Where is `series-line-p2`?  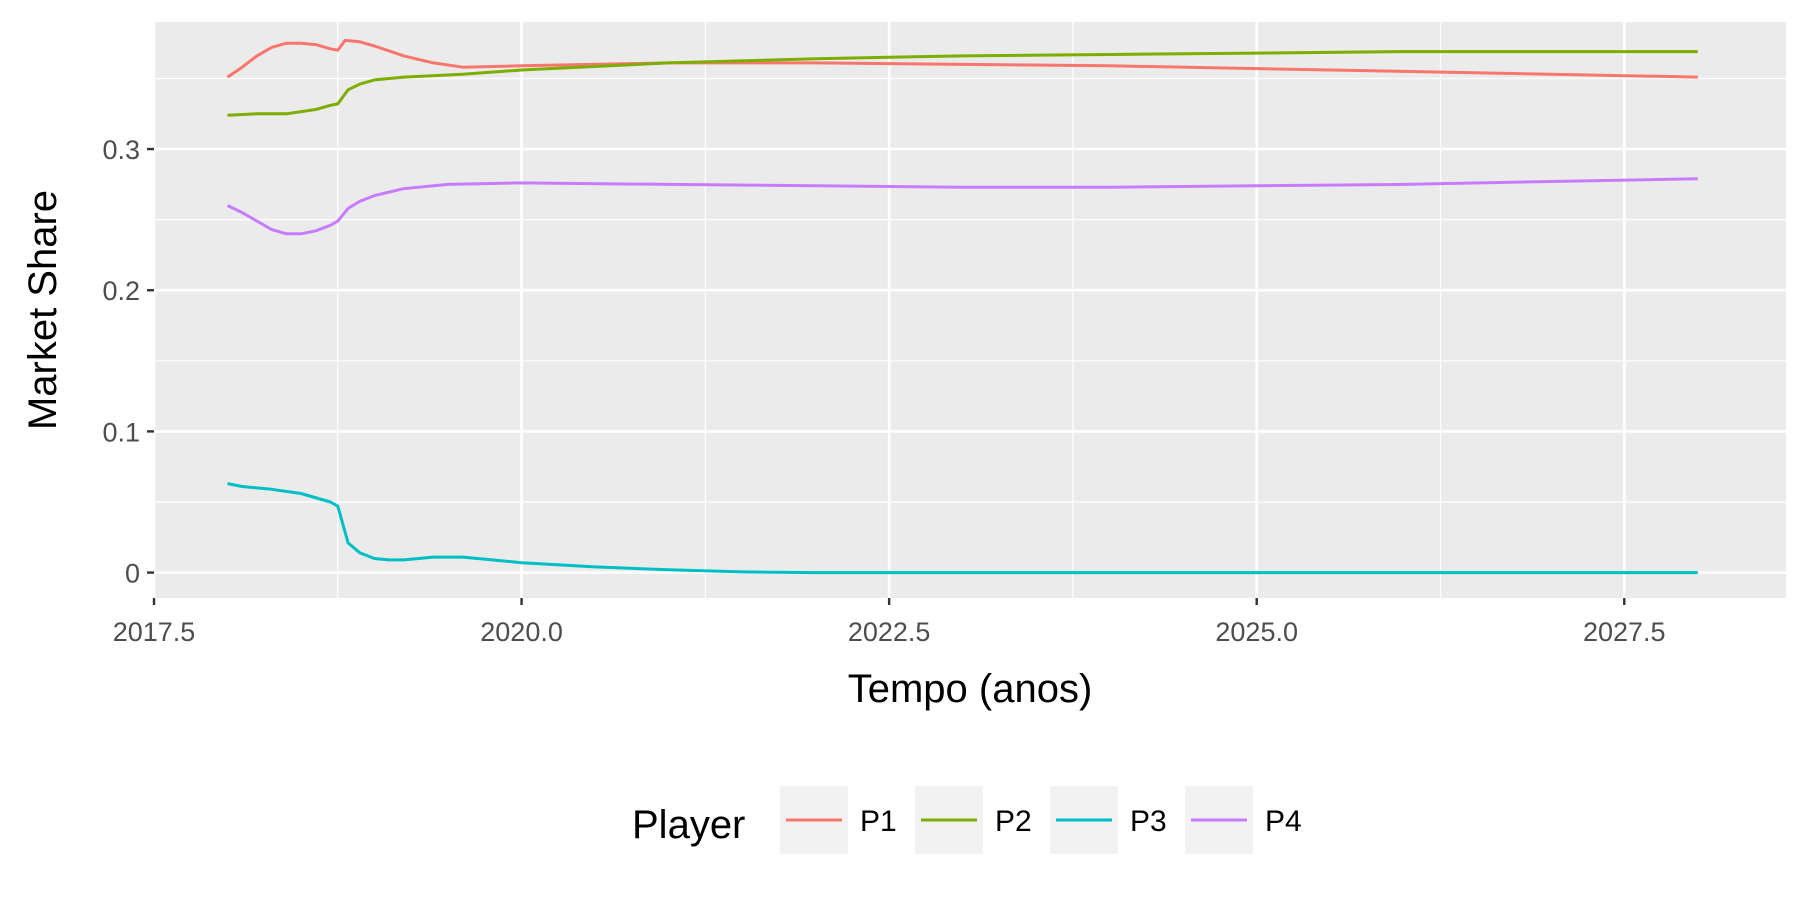
series-line-p2 is located at coordinates (962, 83).